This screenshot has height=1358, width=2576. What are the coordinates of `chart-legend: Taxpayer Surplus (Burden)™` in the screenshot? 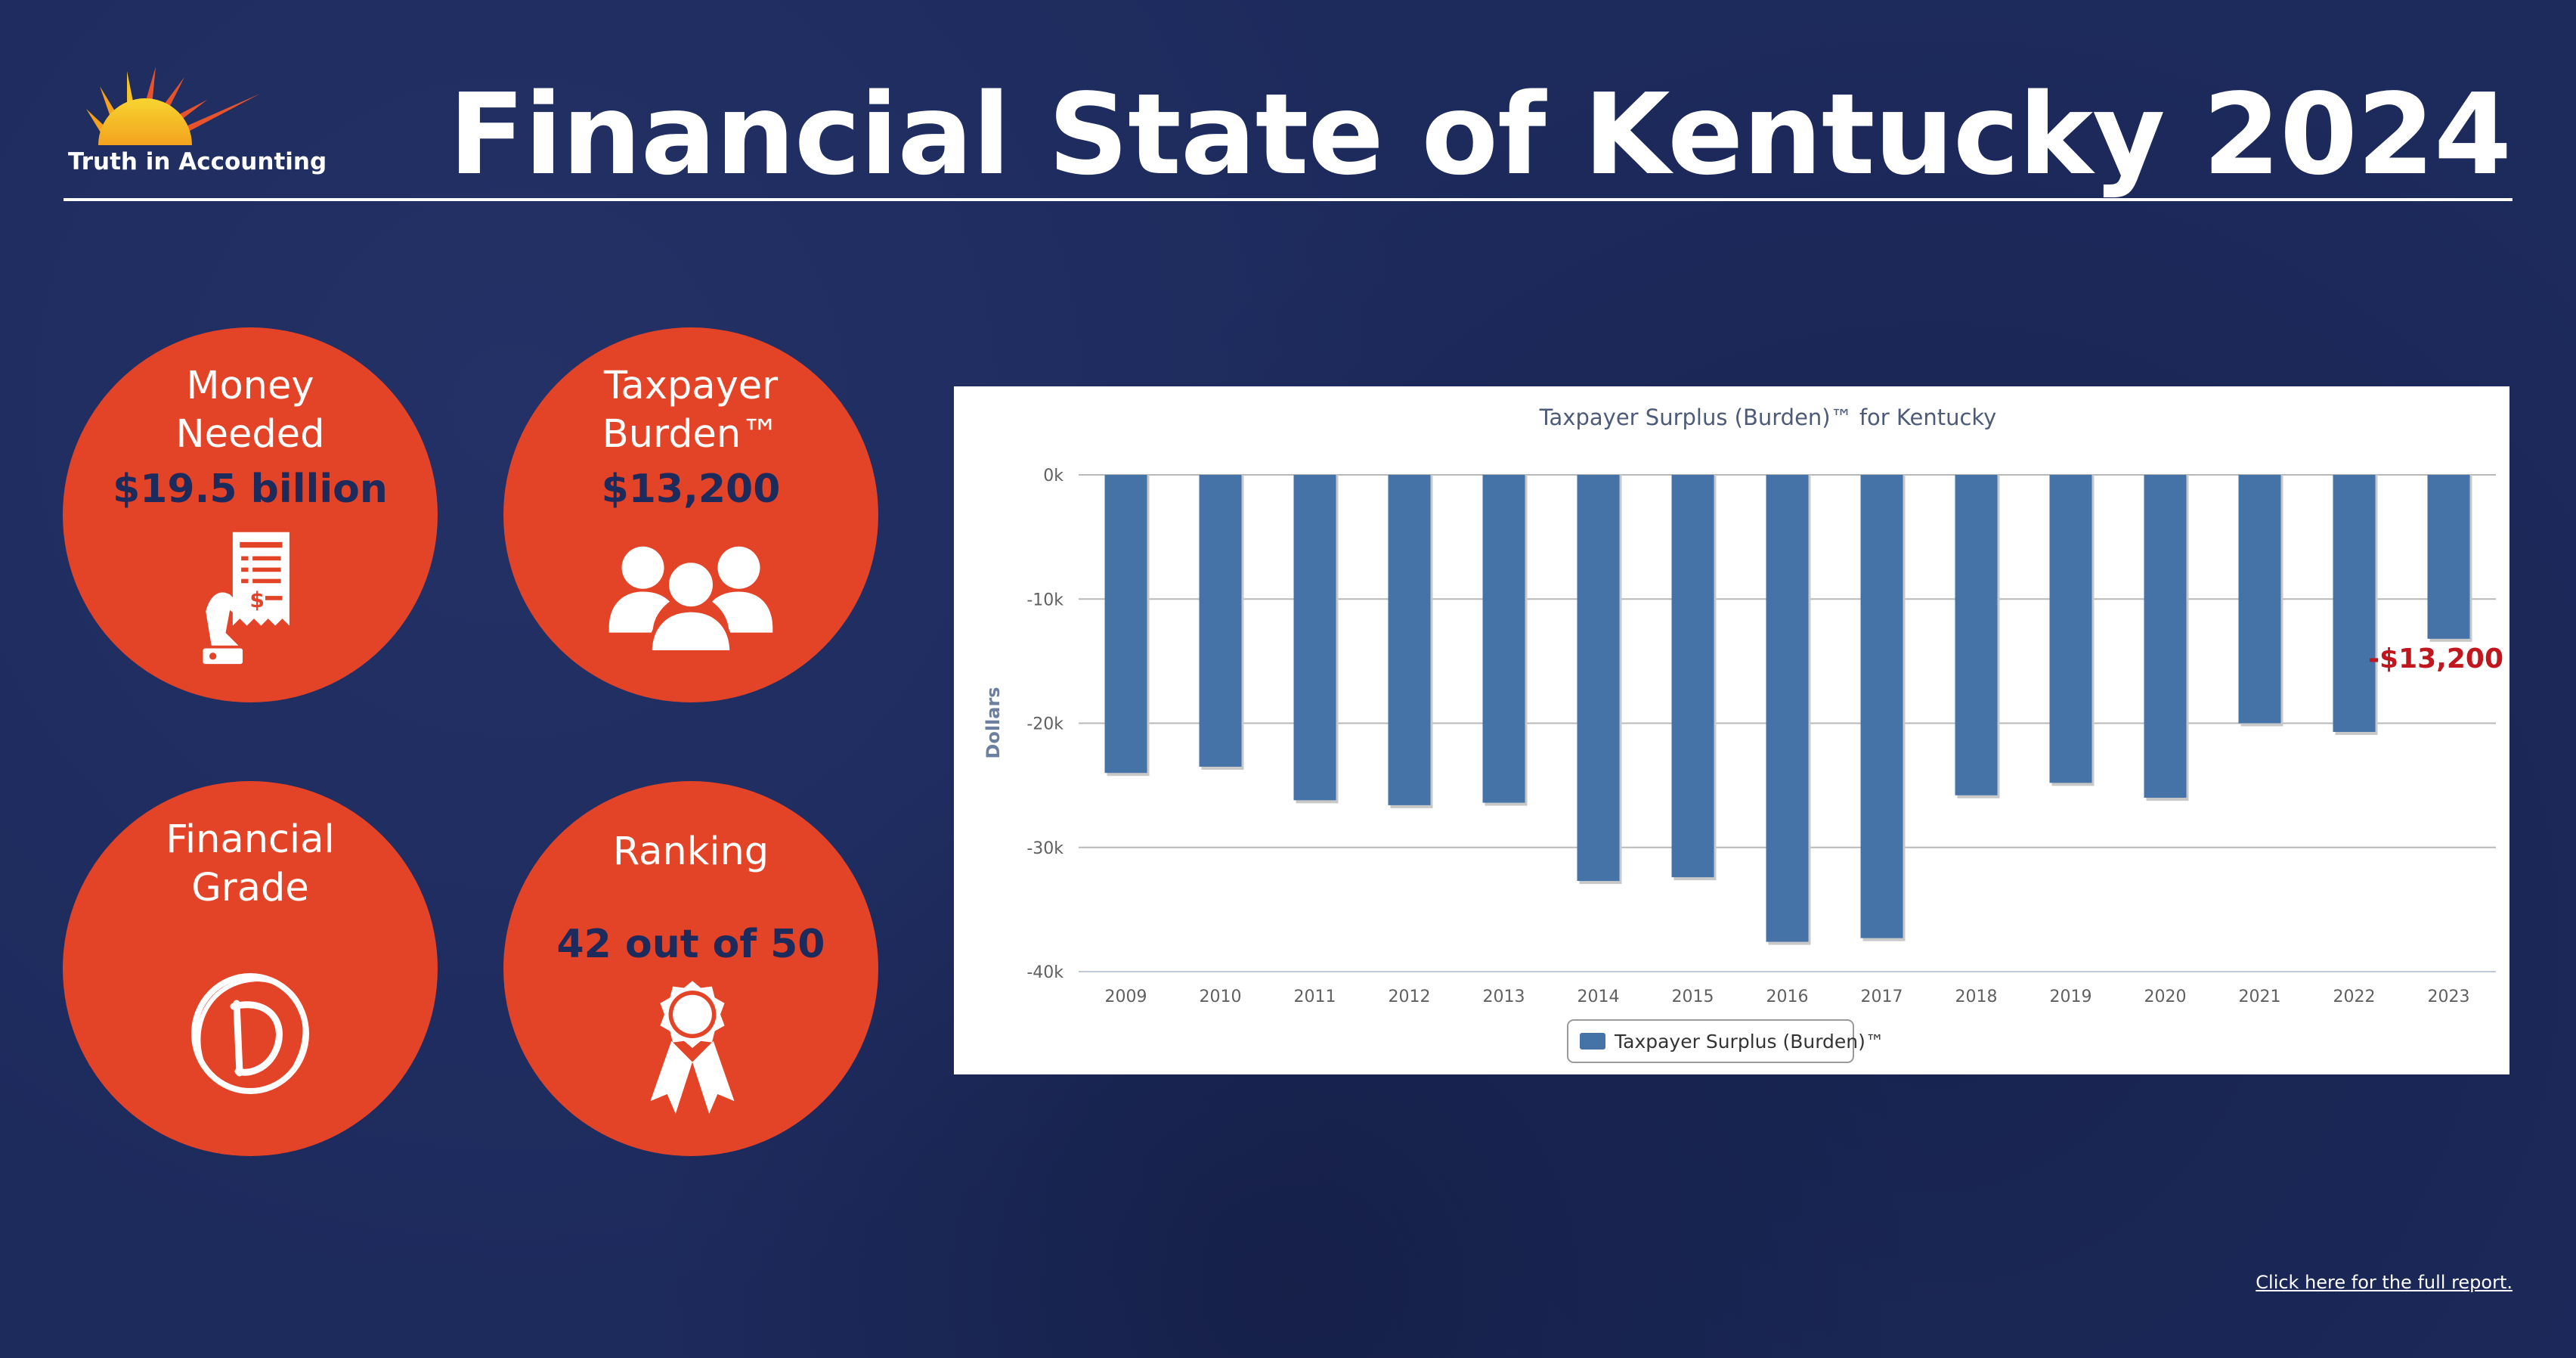 It's located at (1725, 1041).